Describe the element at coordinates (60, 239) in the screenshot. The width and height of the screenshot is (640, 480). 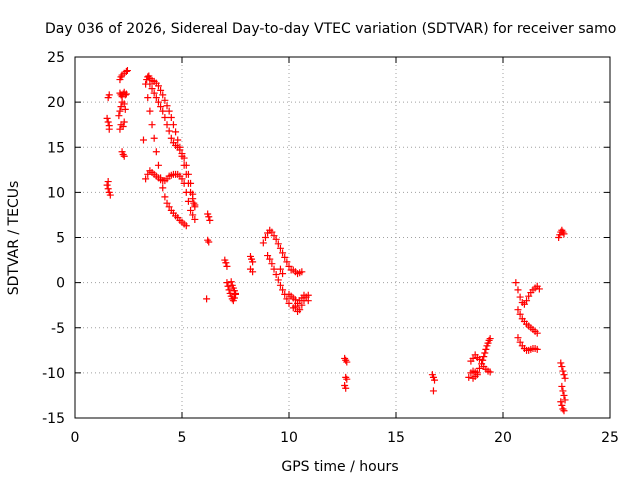
I see `y-tick-label: 5` at that location.